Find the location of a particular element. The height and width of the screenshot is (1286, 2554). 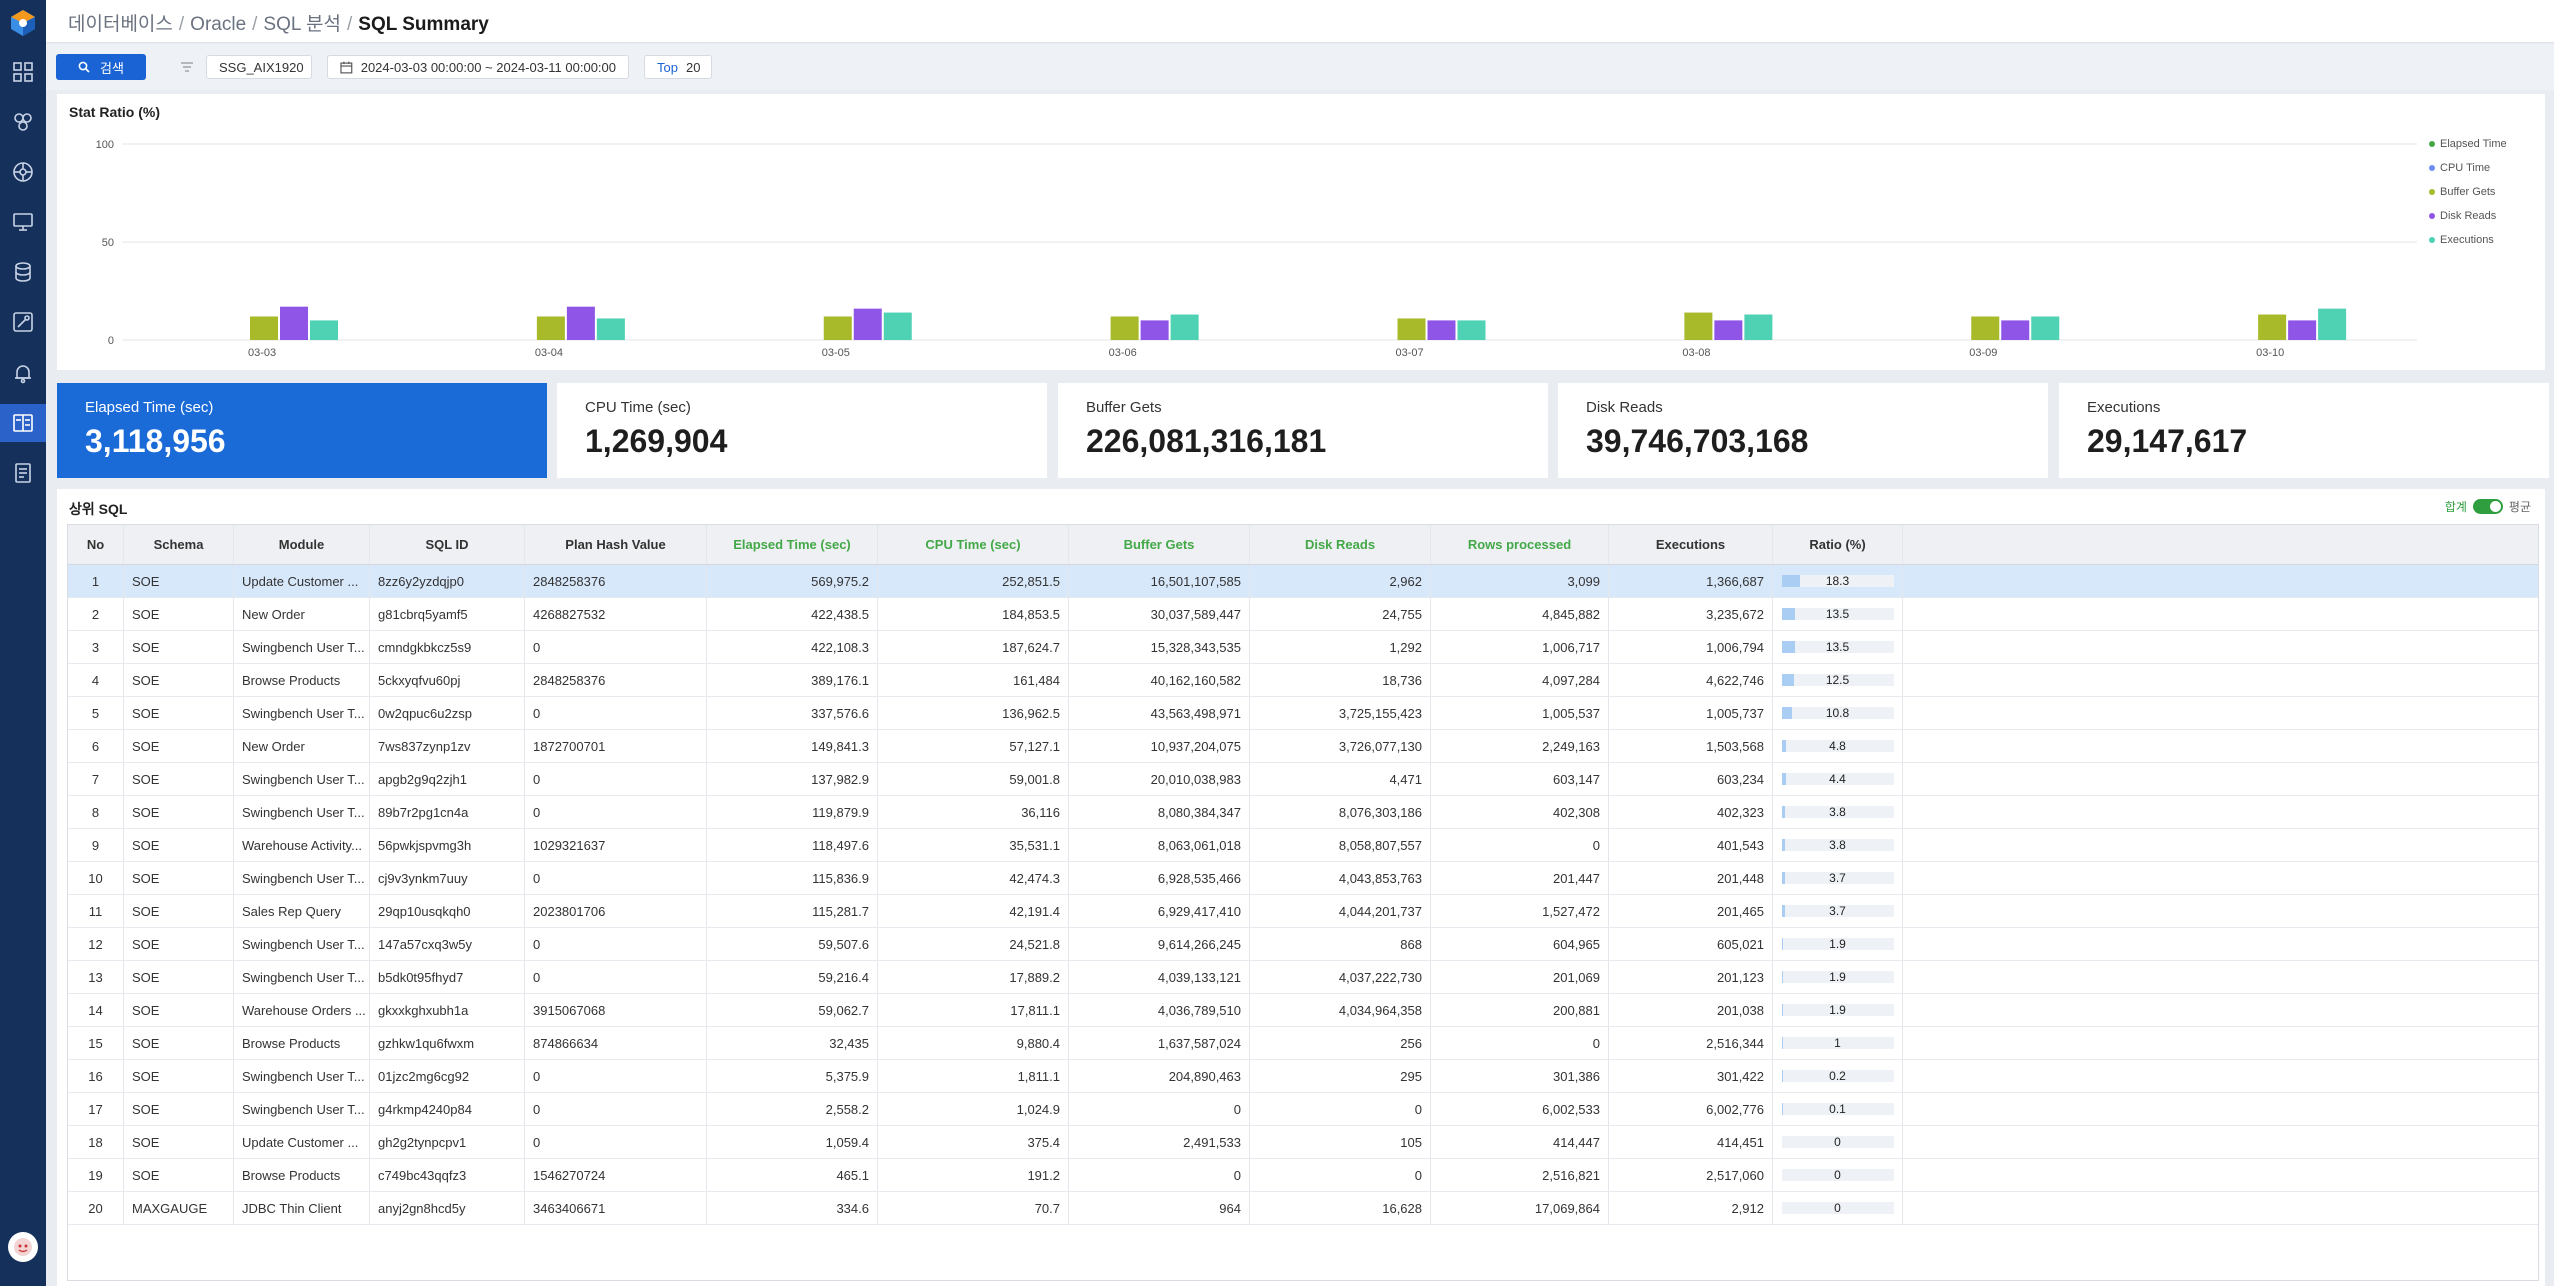

cell-executions: 201,465 is located at coordinates (1691, 911).